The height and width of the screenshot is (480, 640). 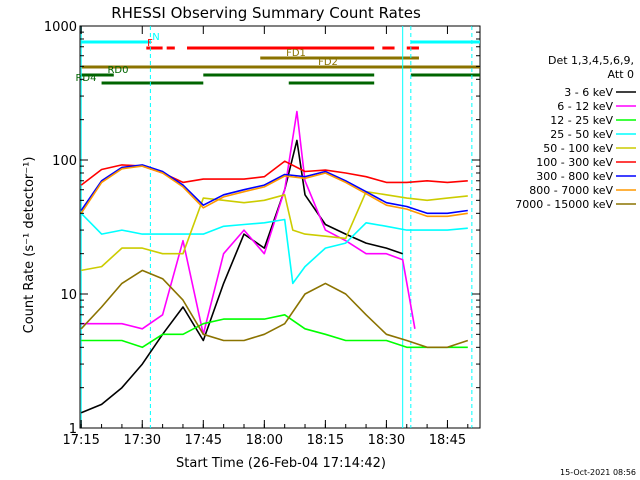 What do you see at coordinates (264, 440) in the screenshot?
I see `x-tick-label: 18:00` at bounding box center [264, 440].